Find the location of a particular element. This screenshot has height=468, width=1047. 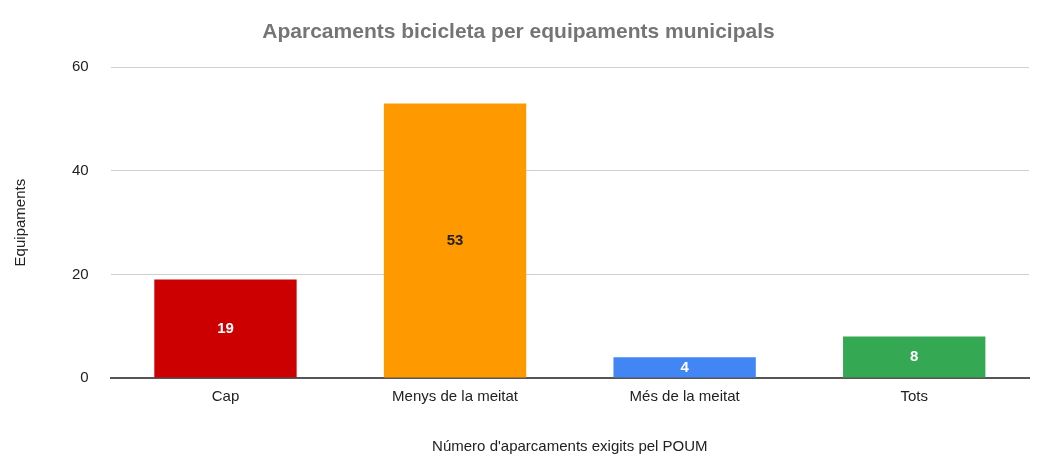

chart-title: Aparcaments bicicleta per equipaments municipals is located at coordinates (518, 31).